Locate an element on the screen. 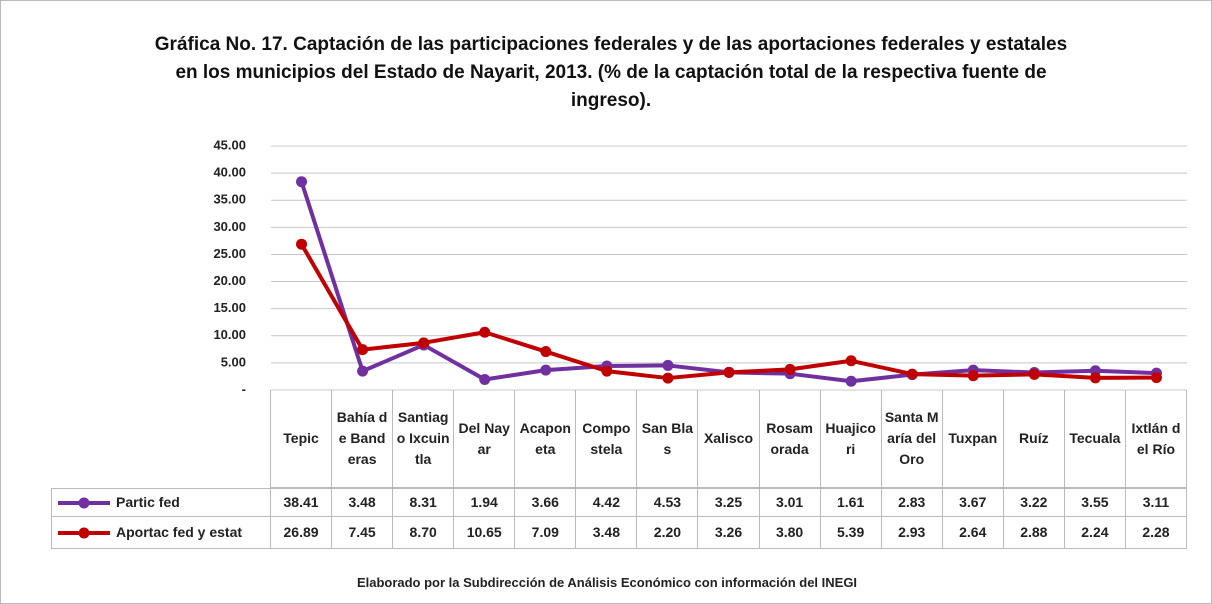 The image size is (1212, 604). table-value: 1.94 is located at coordinates (485, 502).